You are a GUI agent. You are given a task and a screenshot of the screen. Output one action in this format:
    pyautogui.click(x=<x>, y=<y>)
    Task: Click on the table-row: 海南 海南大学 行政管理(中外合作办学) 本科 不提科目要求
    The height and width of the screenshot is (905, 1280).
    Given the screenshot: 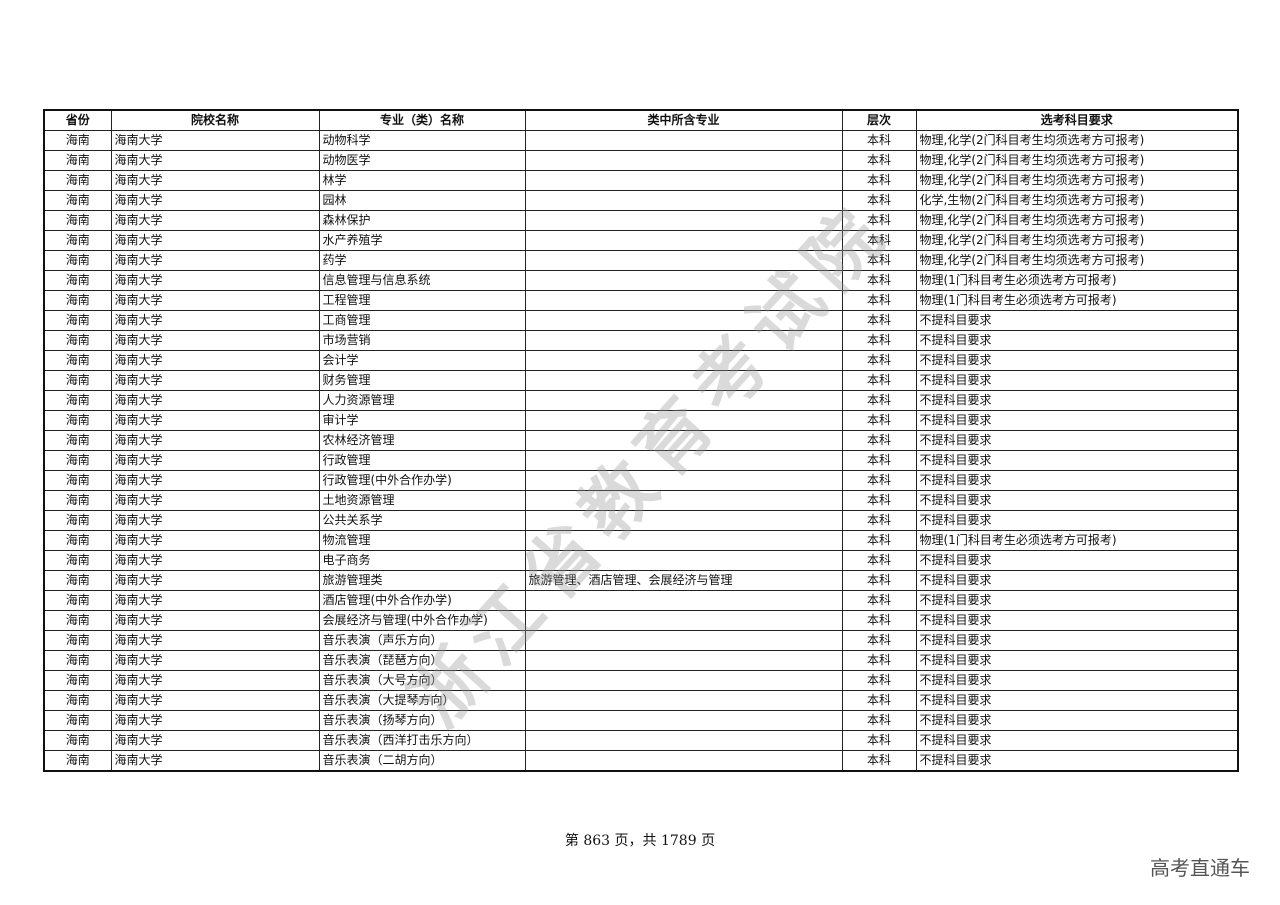 What is the action you would take?
    pyautogui.click(x=641, y=480)
    